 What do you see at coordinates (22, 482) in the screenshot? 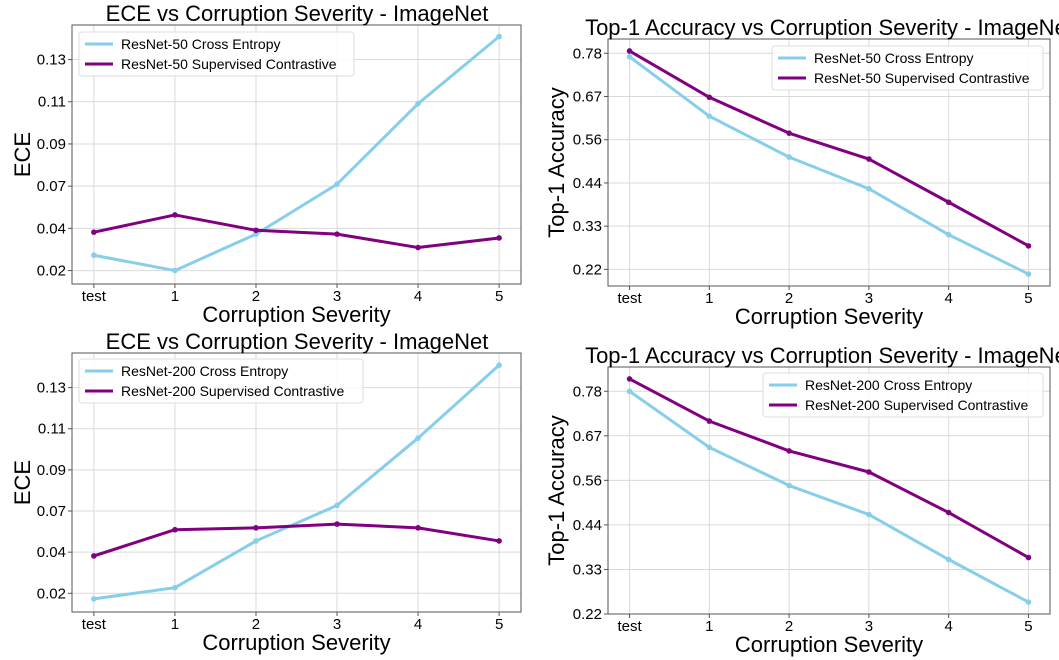
I see `y-axis-label: ECE` at bounding box center [22, 482].